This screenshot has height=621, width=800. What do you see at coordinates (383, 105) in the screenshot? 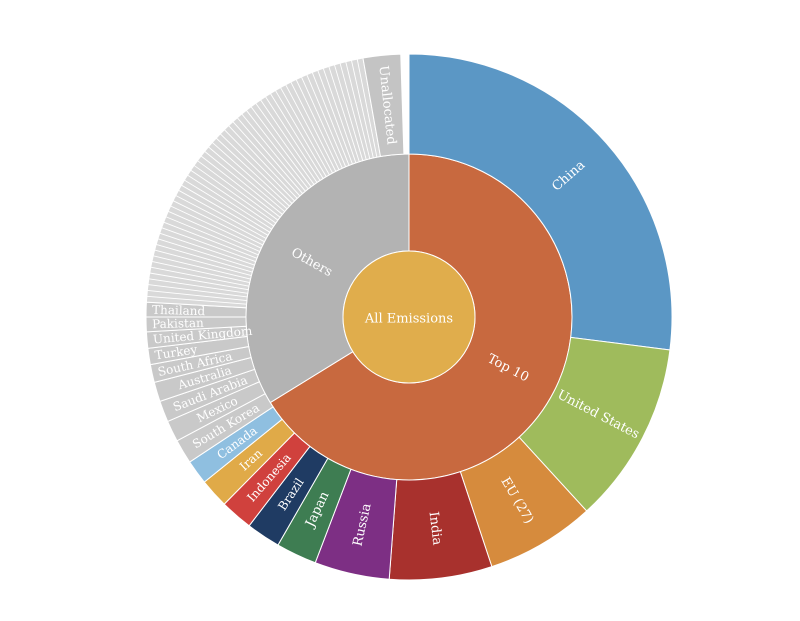
I see `outer-segment-unallocated` at bounding box center [383, 105].